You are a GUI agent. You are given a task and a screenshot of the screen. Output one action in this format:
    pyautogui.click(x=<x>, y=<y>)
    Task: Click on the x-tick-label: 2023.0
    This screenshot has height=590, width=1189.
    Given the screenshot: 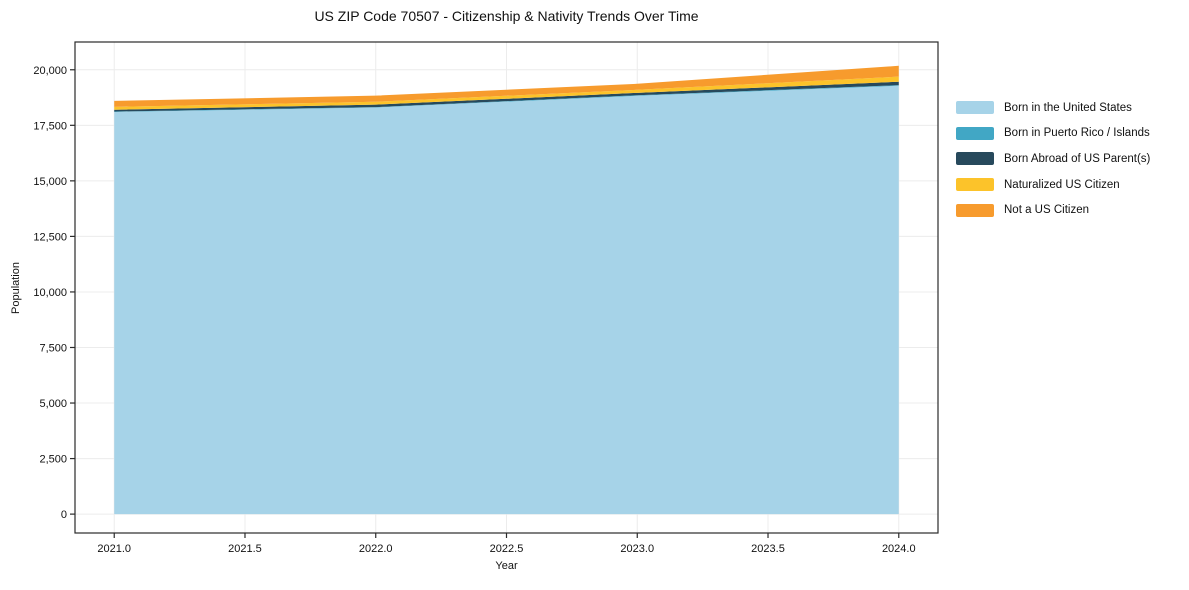 What is the action you would take?
    pyautogui.click(x=637, y=549)
    